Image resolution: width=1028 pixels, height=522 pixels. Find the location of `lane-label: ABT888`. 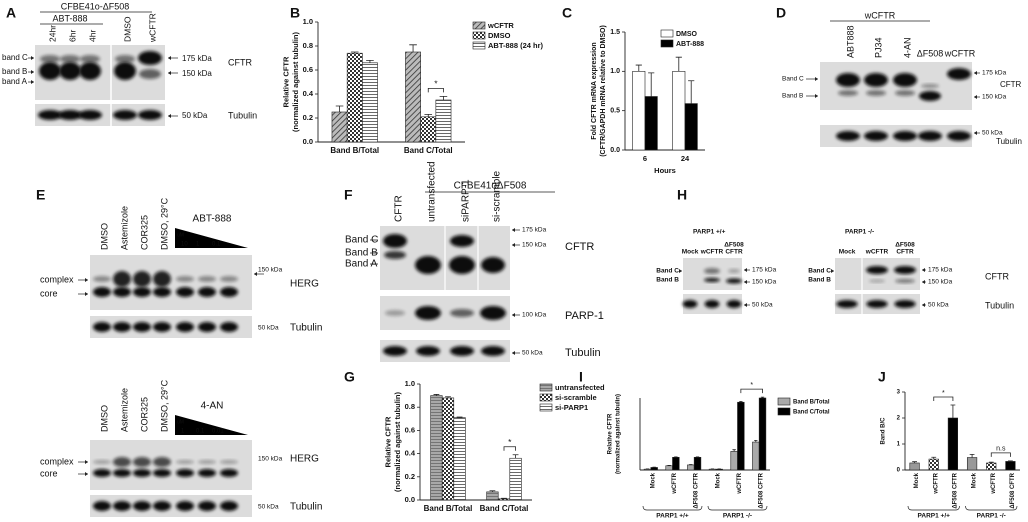

lane-label: ABT888 is located at coordinates (850, 41).